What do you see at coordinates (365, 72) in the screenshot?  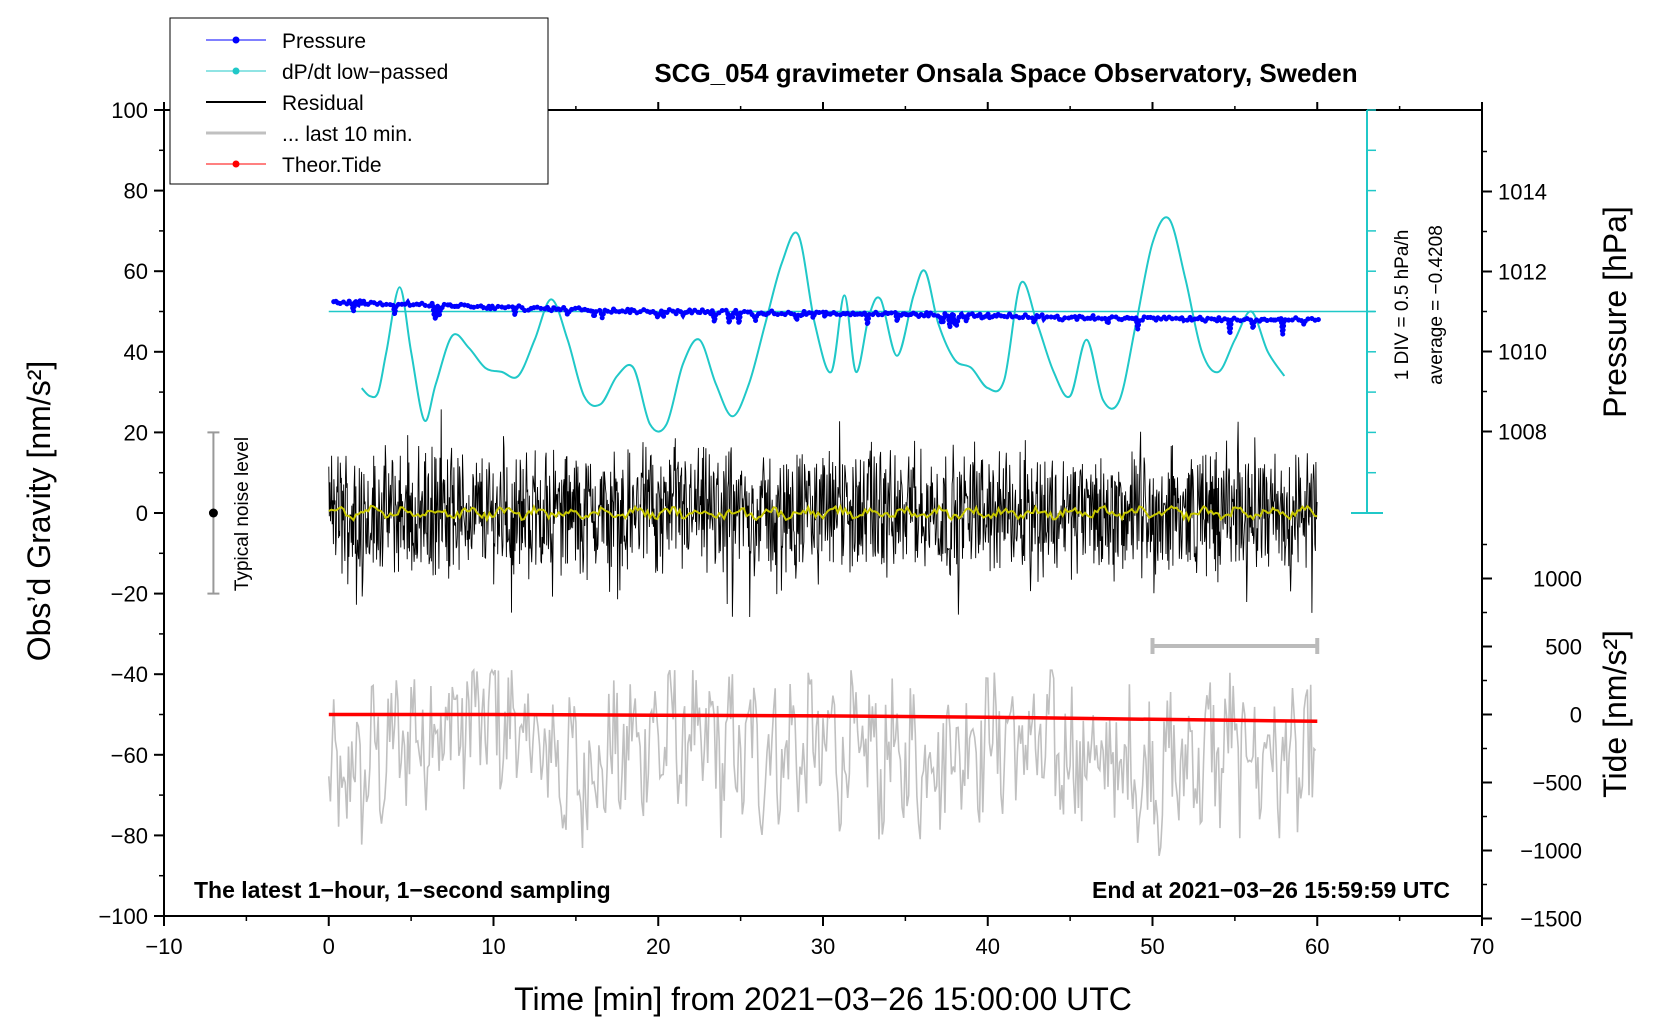 I see `legend-dpdt: dP/dt low−passed` at bounding box center [365, 72].